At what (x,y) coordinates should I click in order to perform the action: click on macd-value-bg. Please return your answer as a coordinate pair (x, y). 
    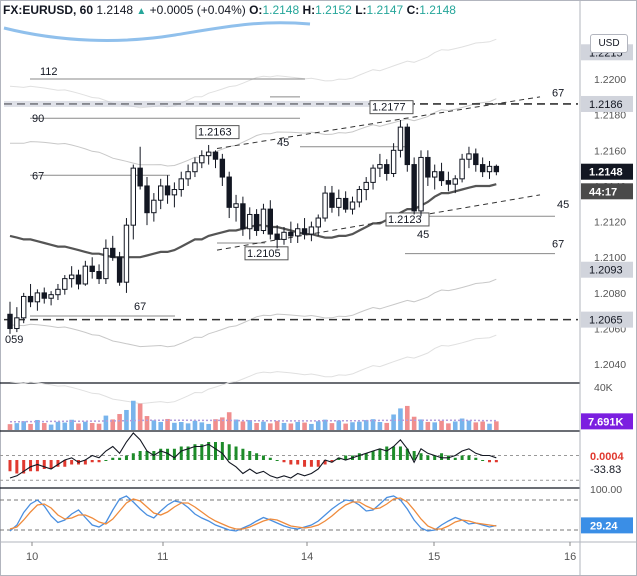
    Looking at the image, I should click on (607, 469).